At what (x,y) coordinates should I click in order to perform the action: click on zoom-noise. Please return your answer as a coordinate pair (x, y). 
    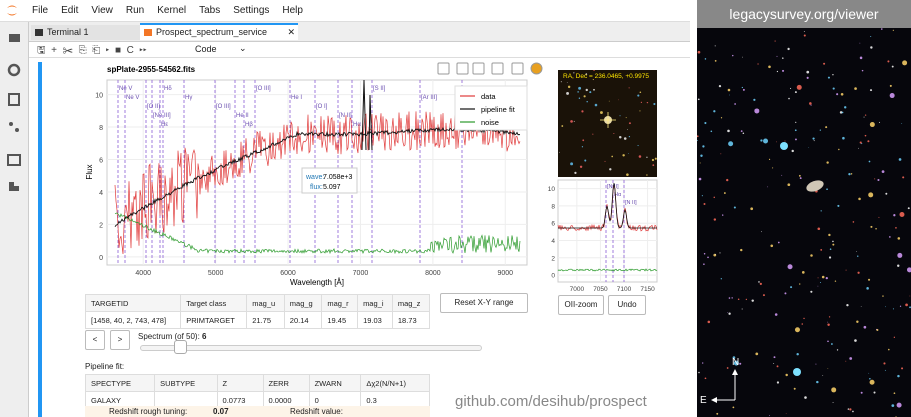
    Looking at the image, I should click on (607, 270).